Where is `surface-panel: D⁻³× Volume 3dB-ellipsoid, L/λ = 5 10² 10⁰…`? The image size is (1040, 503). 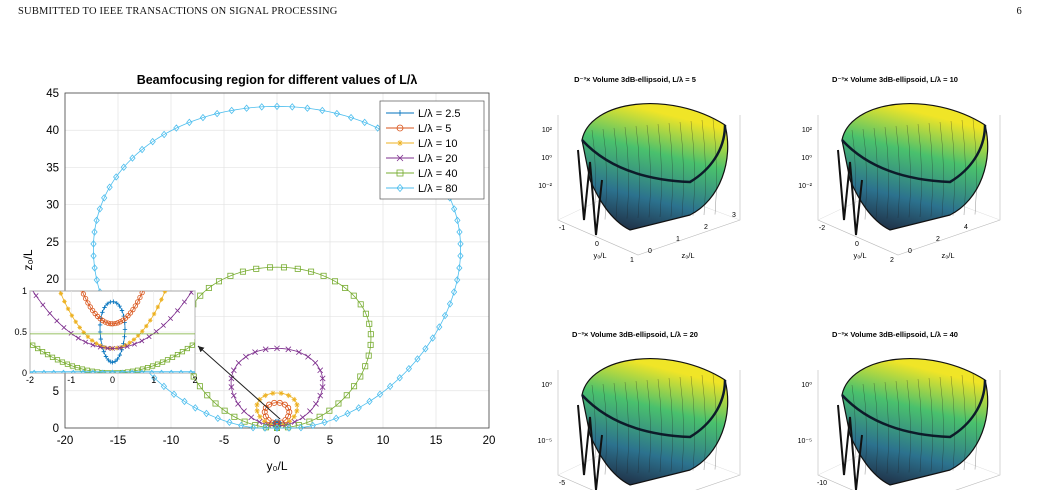 surface-panel: D⁻³× Volume 3dB-ellipsoid, L/λ = 5 10² 10⁰… is located at coordinates (639, 169).